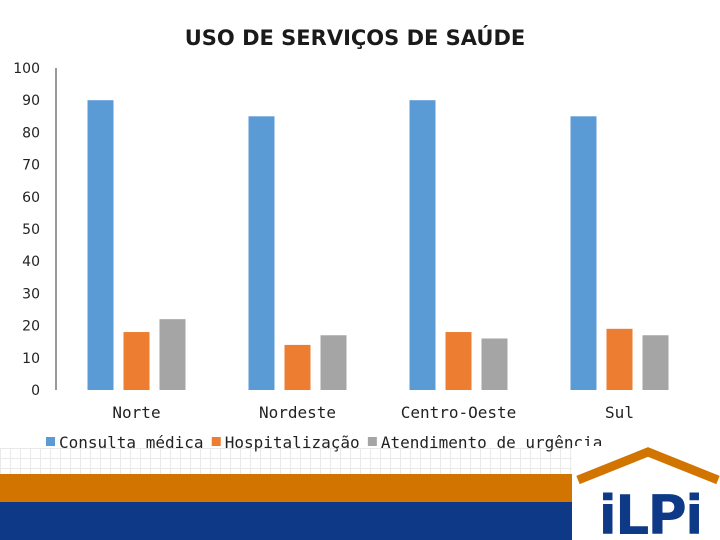  What do you see at coordinates (31, 101) in the screenshot?
I see `y-tick-label: 90` at bounding box center [31, 101].